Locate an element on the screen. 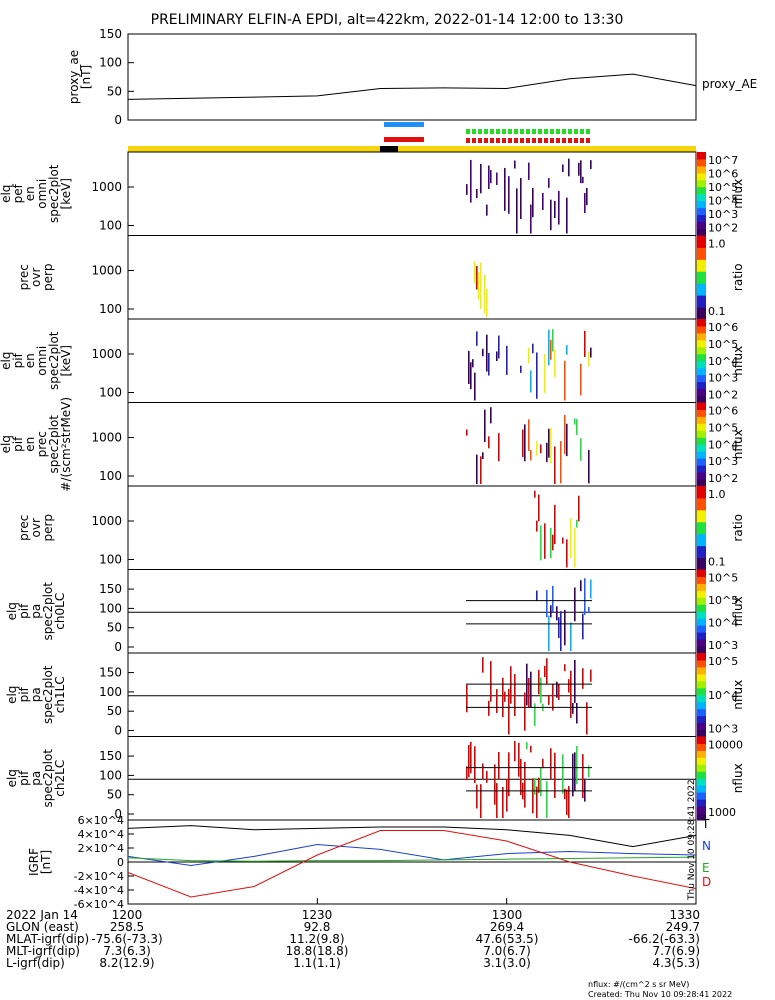 Image resolution: width=775 pixels, height=1000 pixels. igrf-legend-T: T is located at coordinates (705, 824).